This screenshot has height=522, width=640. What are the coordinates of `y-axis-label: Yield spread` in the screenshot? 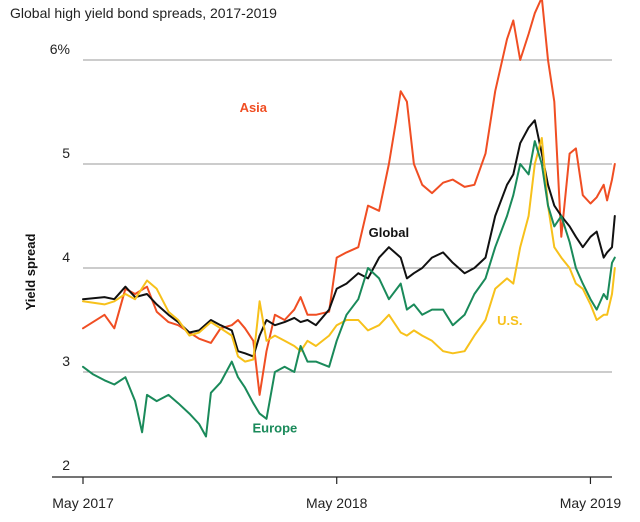 It's located at (30, 272).